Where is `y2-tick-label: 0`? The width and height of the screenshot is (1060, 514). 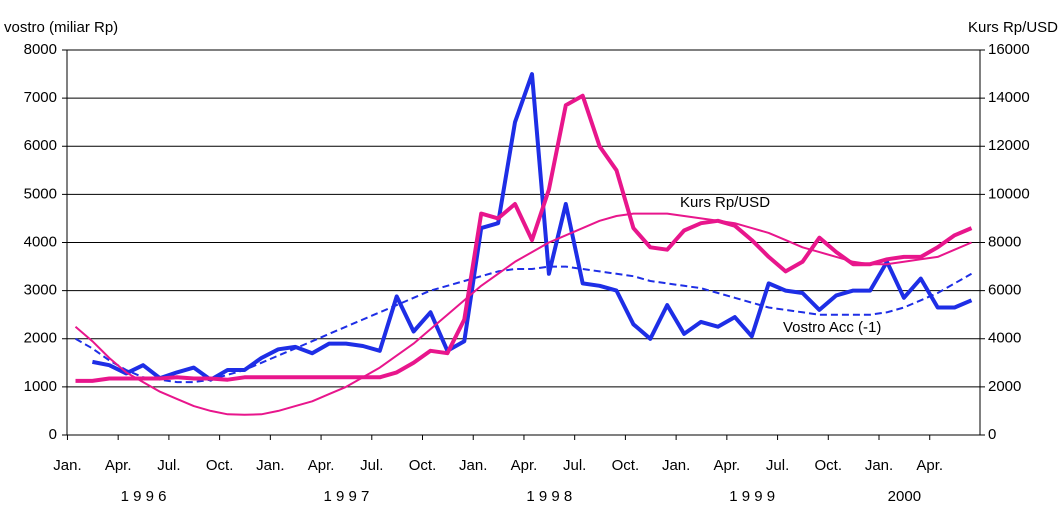
y2-tick-label: 0 is located at coordinates (992, 434).